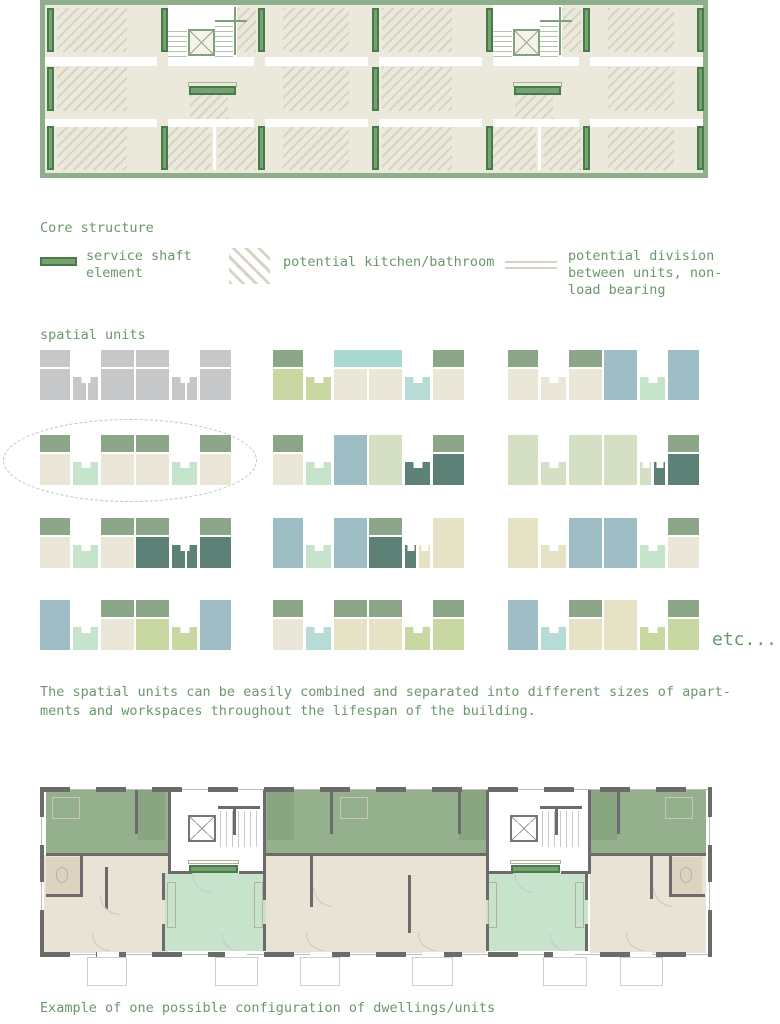  I want to click on core-wall, so click(560, 31).